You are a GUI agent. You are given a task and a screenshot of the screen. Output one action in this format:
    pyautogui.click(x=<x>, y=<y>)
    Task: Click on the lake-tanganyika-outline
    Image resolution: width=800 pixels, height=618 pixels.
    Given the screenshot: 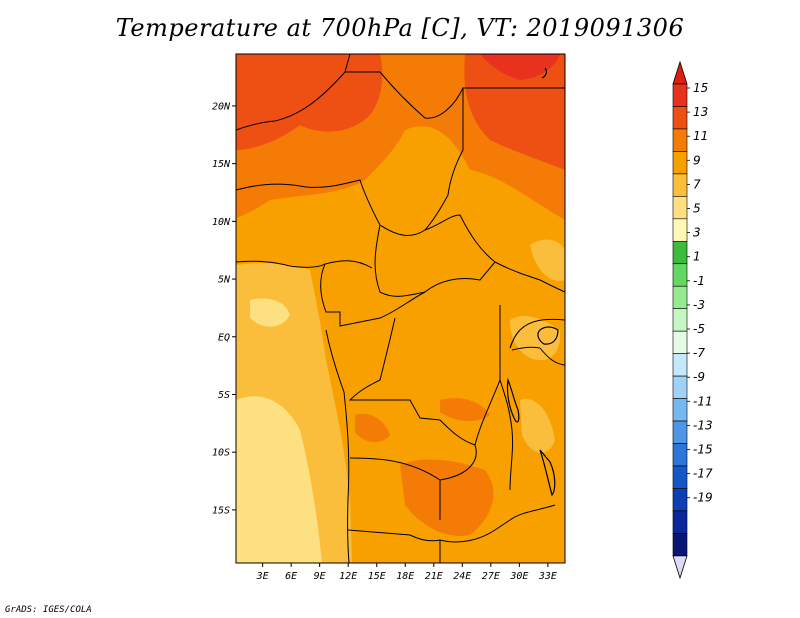 What is the action you would take?
    pyautogui.click(x=513, y=400)
    